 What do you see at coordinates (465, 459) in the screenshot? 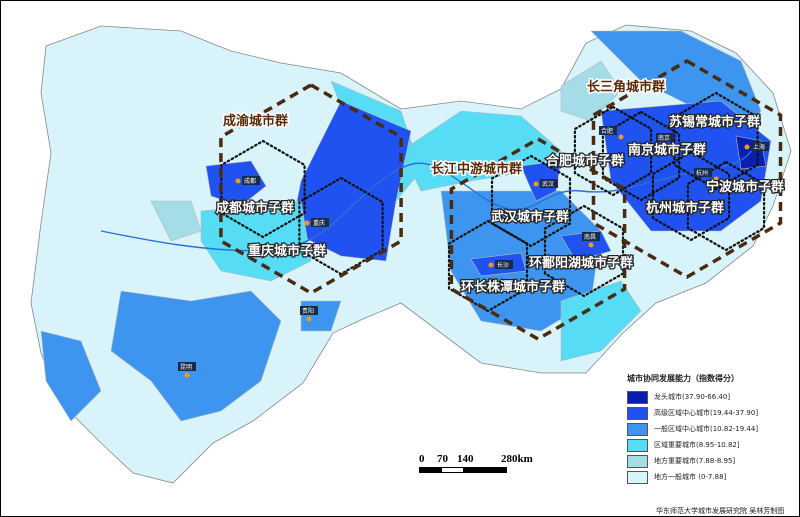
I see `scale-tick: 140` at bounding box center [465, 459].